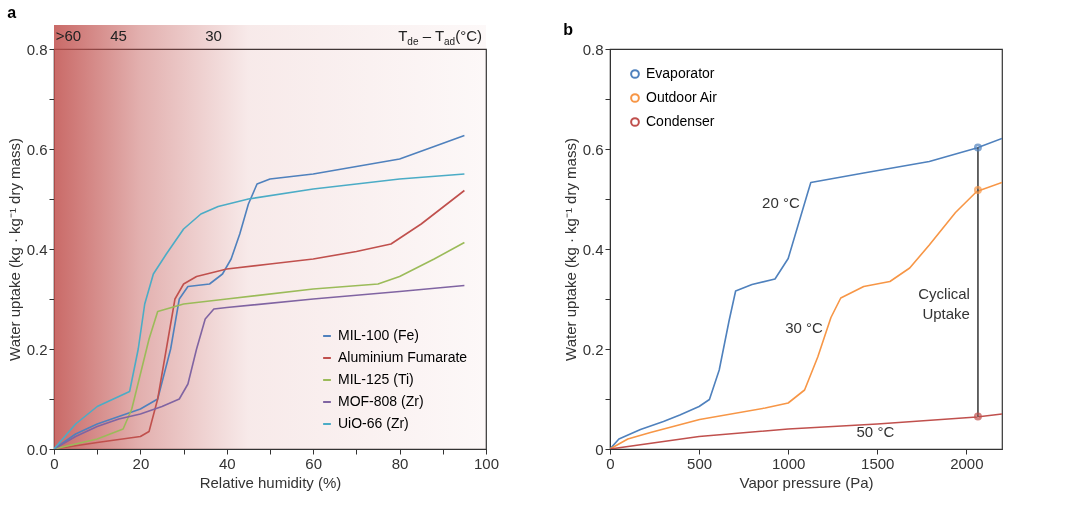  What do you see at coordinates (118, 36) in the screenshot?
I see `text: 45` at bounding box center [118, 36].